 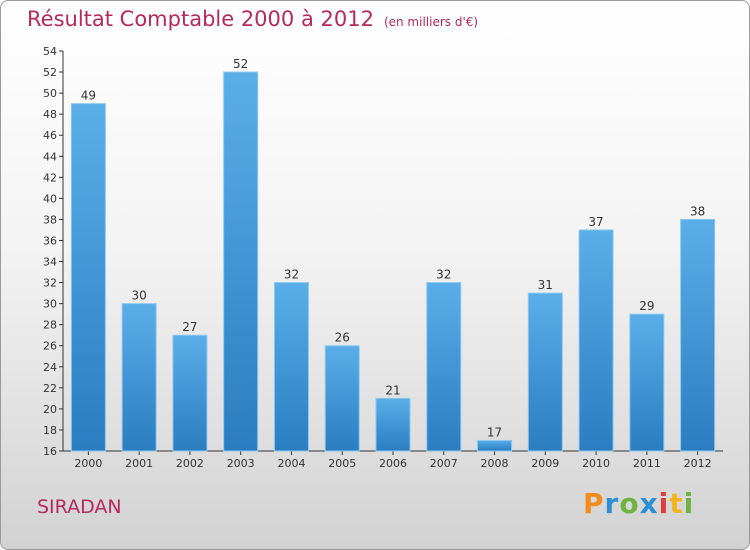 I want to click on y-tick-label: 22, so click(x=50, y=388).